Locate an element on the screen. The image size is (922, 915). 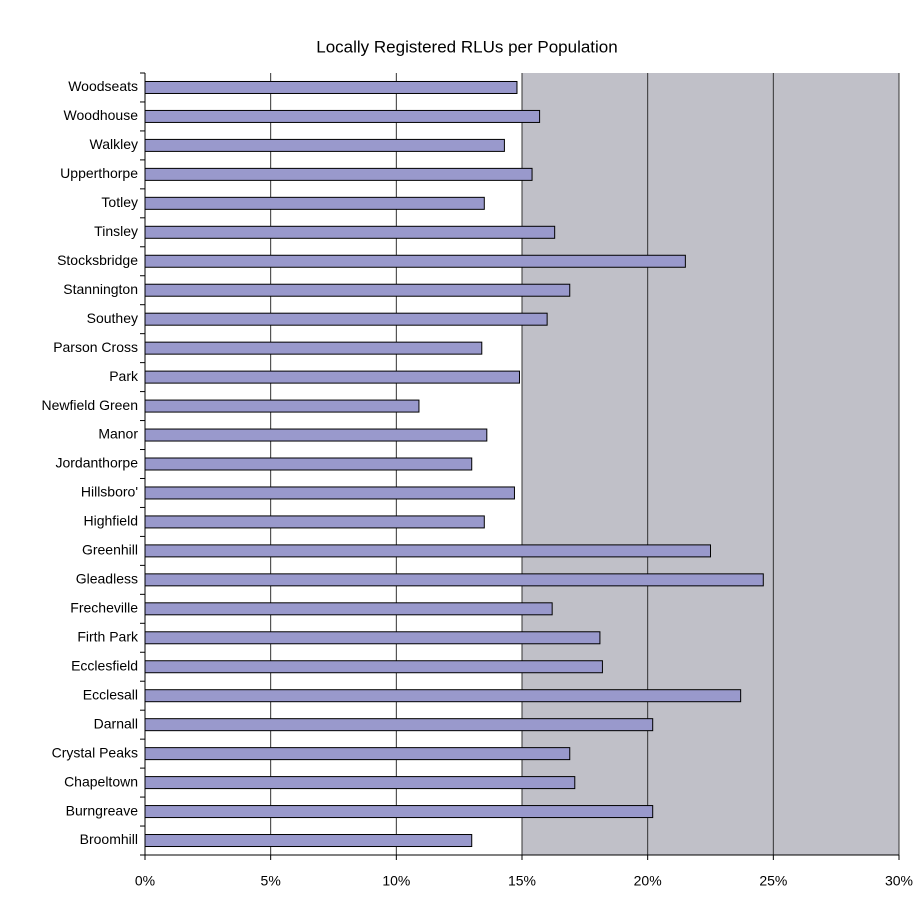
x-tick-label: 15% is located at coordinates (522, 881).